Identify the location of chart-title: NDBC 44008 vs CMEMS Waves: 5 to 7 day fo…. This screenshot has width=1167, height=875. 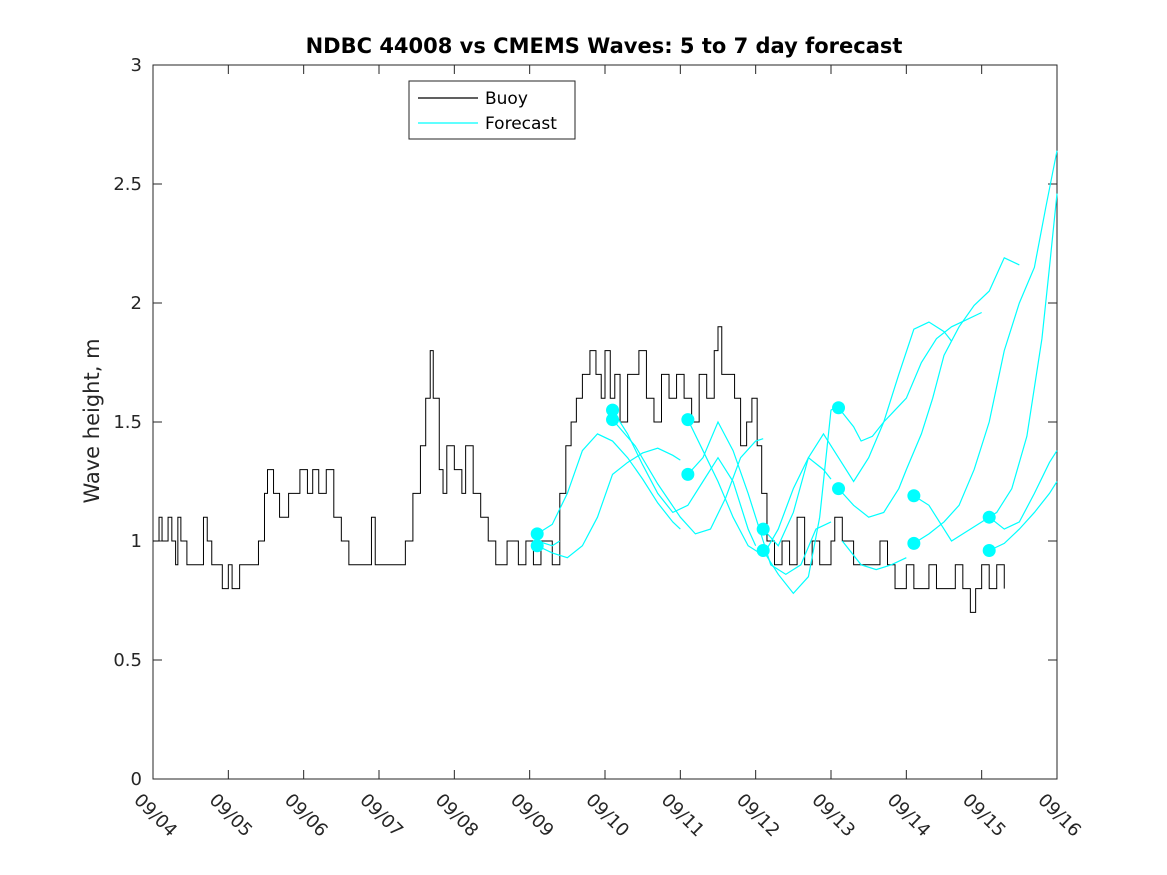
(604, 46).